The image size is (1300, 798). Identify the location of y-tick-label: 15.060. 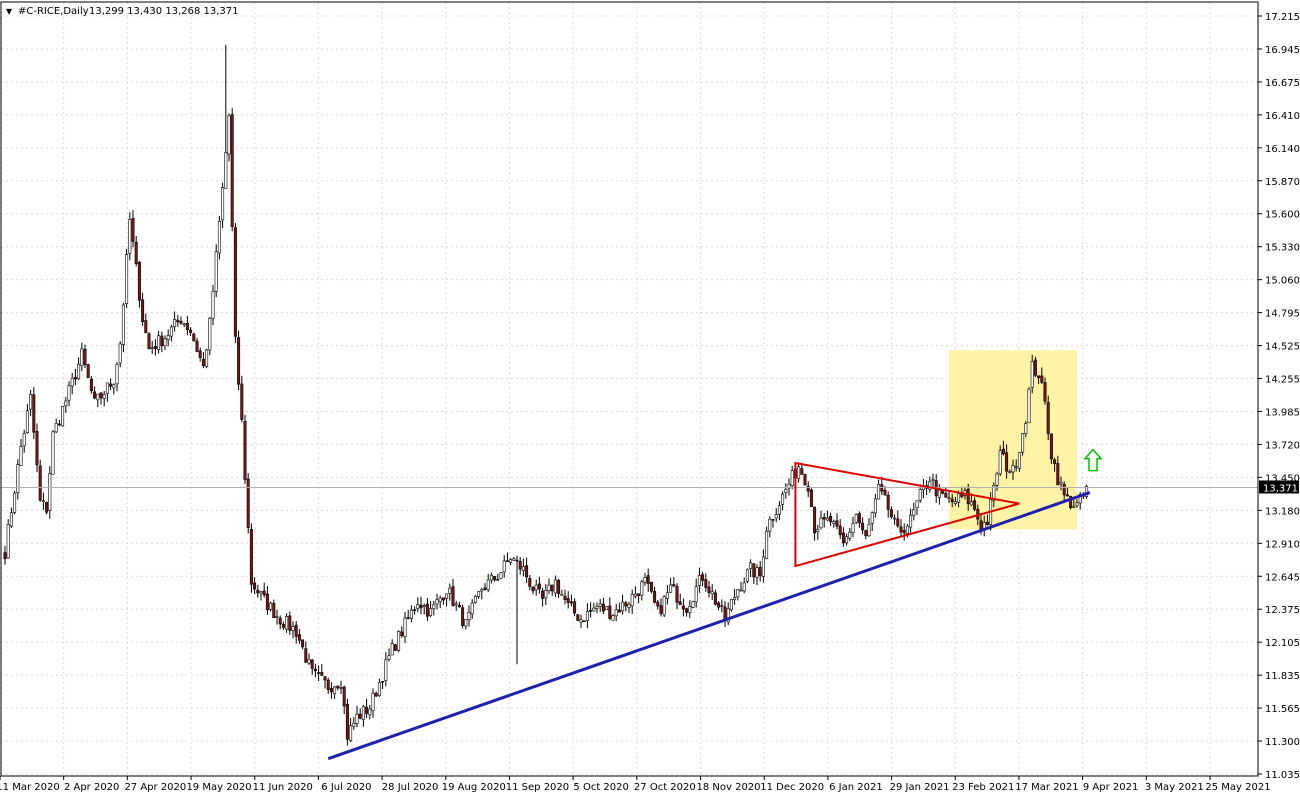
(1282, 281).